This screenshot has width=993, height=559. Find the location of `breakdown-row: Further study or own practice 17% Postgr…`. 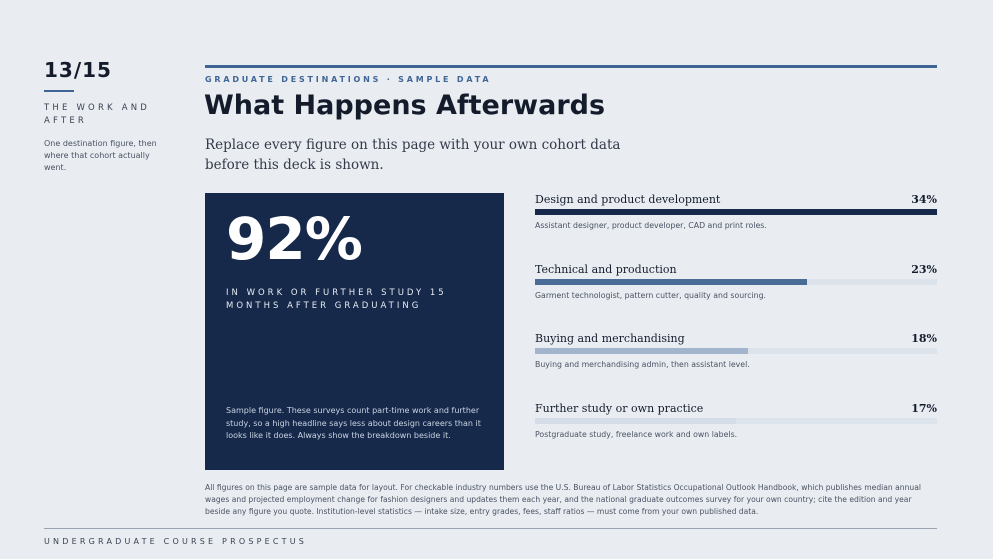

breakdown-row: Further study or own practice 17% Postgr… is located at coordinates (736, 426).